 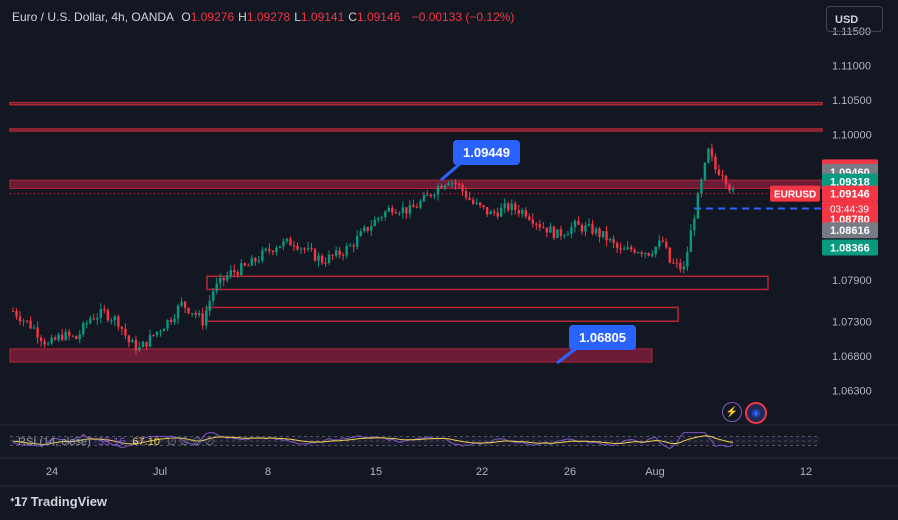 What do you see at coordinates (54, 442) in the screenshot?
I see `rsi-label: RSI (14, close)` at bounding box center [54, 442].